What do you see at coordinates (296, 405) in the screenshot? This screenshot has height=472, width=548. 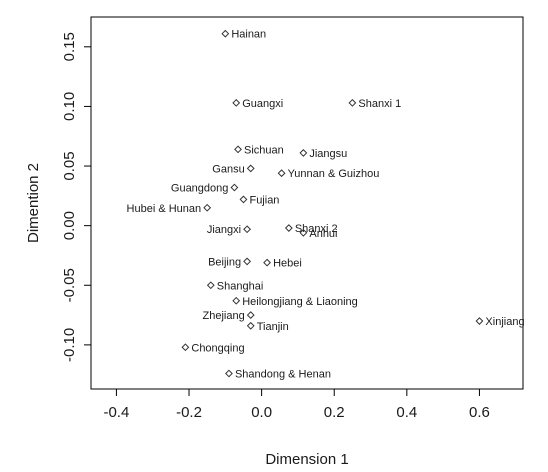 I see `x-axis: -0.4 -0.2 0.0 0.2 0.4 0.6` at bounding box center [296, 405].